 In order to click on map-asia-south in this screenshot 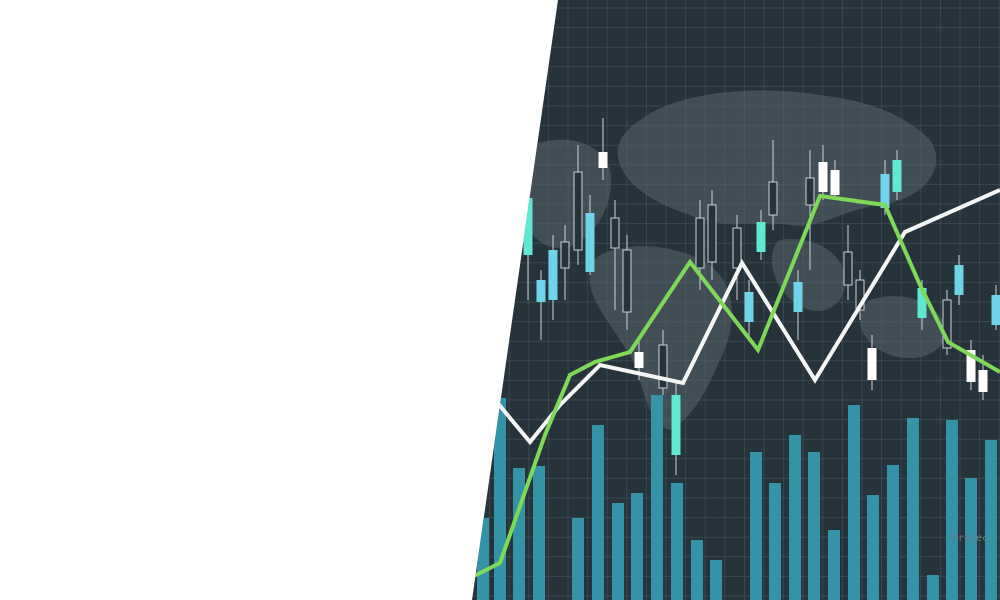, I will do `click(808, 275)`.